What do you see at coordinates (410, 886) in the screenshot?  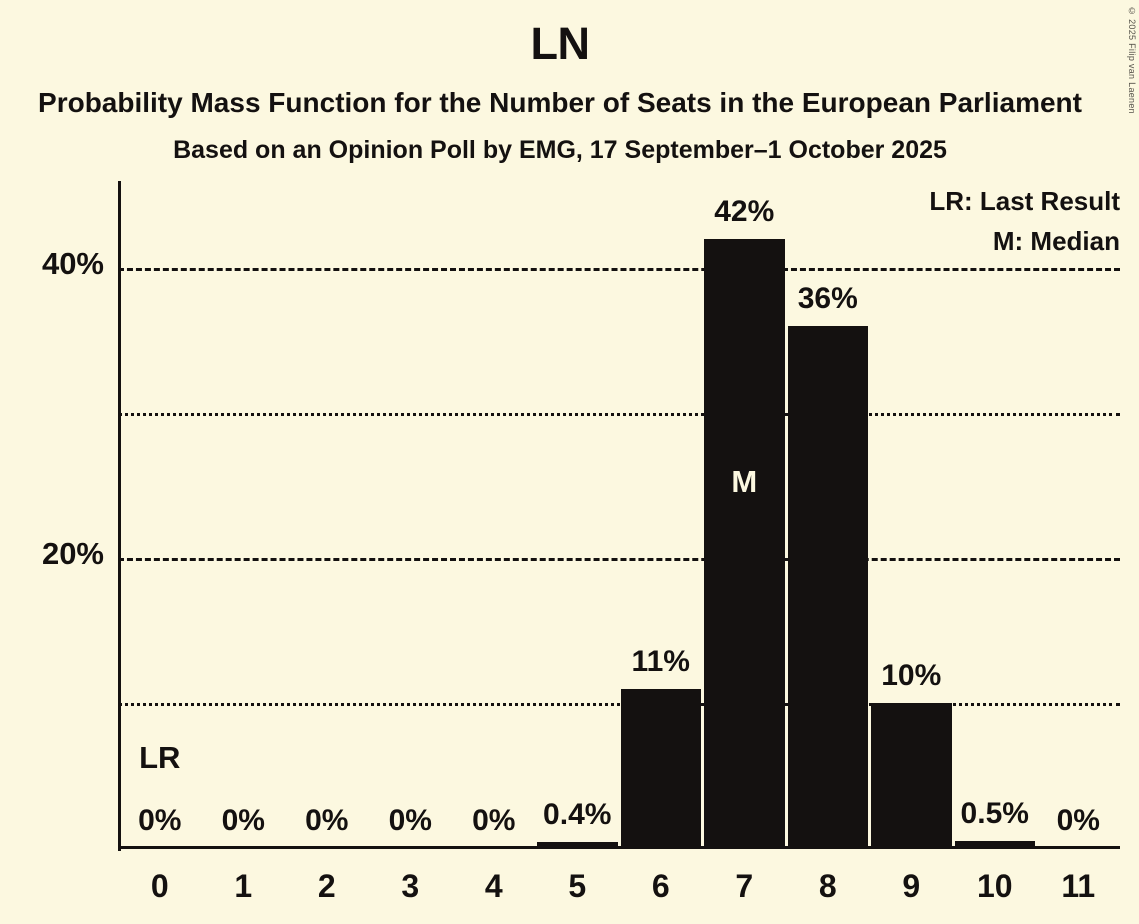 I see `x-tick-label-3: 3` at bounding box center [410, 886].